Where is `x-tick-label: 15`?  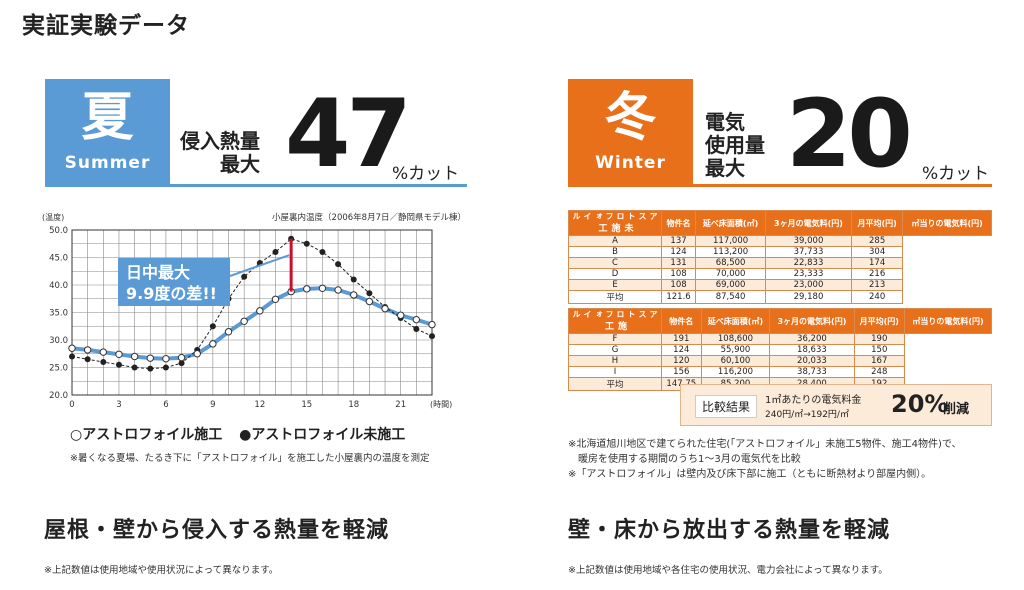 x-tick-label: 15 is located at coordinates (306, 405).